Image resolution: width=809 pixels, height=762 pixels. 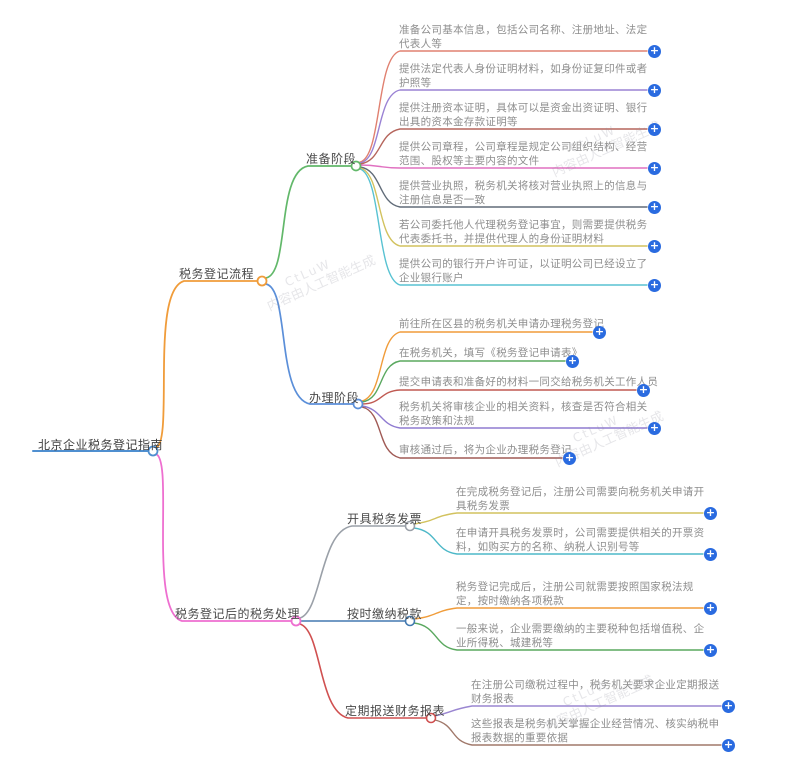 I want to click on leaf-node: 审核通过后，将为企业办理税务登记, so click(x=485, y=450).